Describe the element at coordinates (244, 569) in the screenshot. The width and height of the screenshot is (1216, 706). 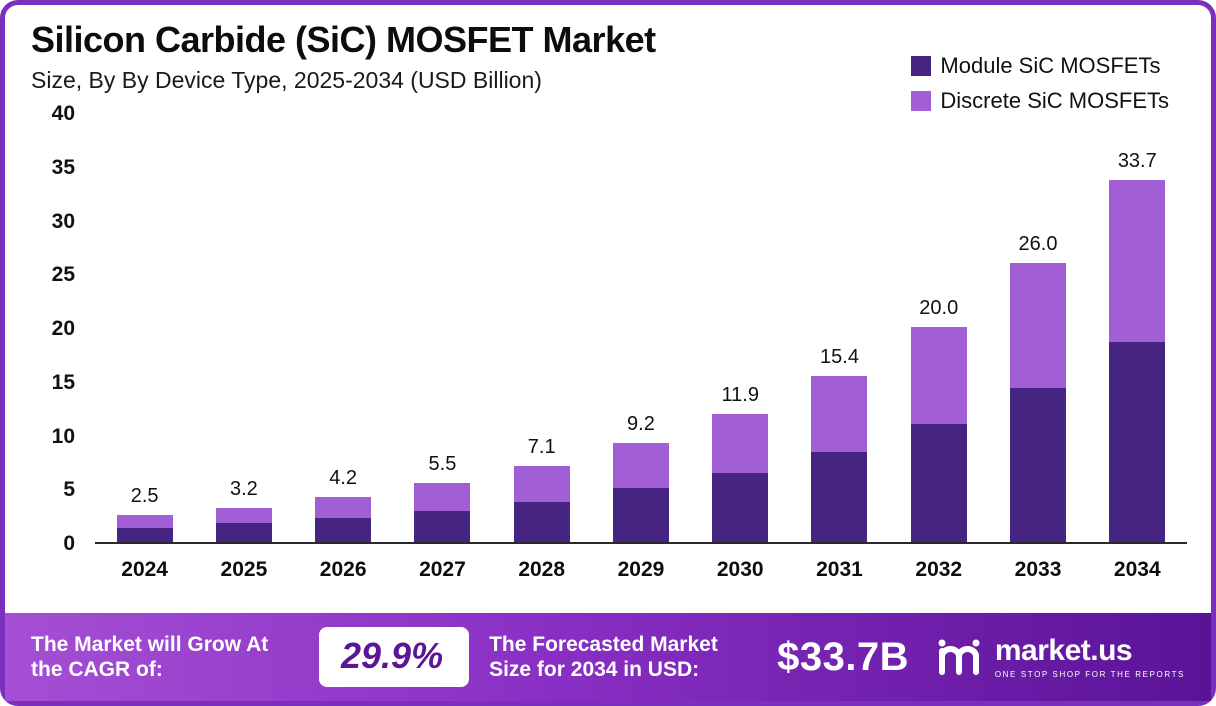
I see `x-axis-label: 2025` at that location.